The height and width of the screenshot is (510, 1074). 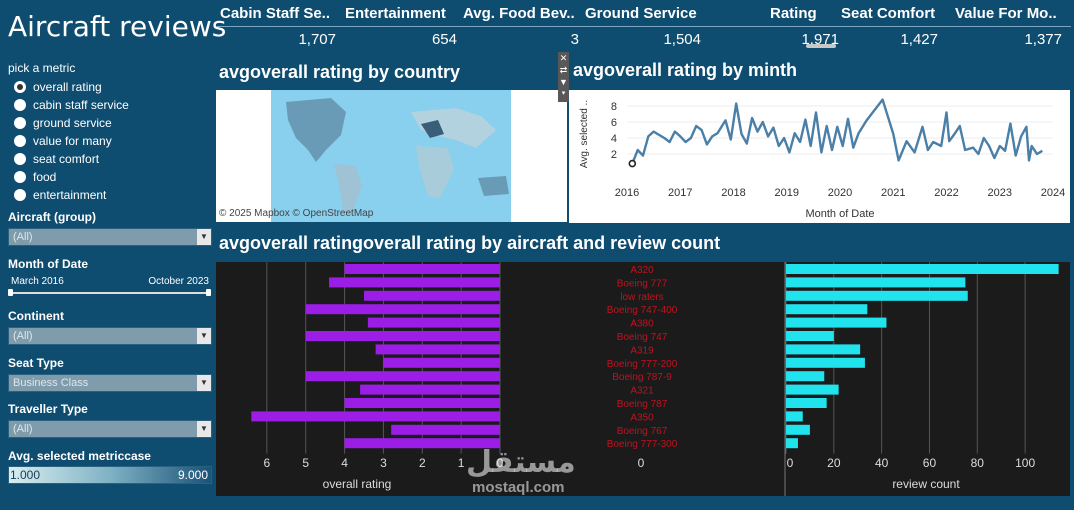 What do you see at coordinates (20, 195) in the screenshot?
I see `radio-entertainment` at bounding box center [20, 195].